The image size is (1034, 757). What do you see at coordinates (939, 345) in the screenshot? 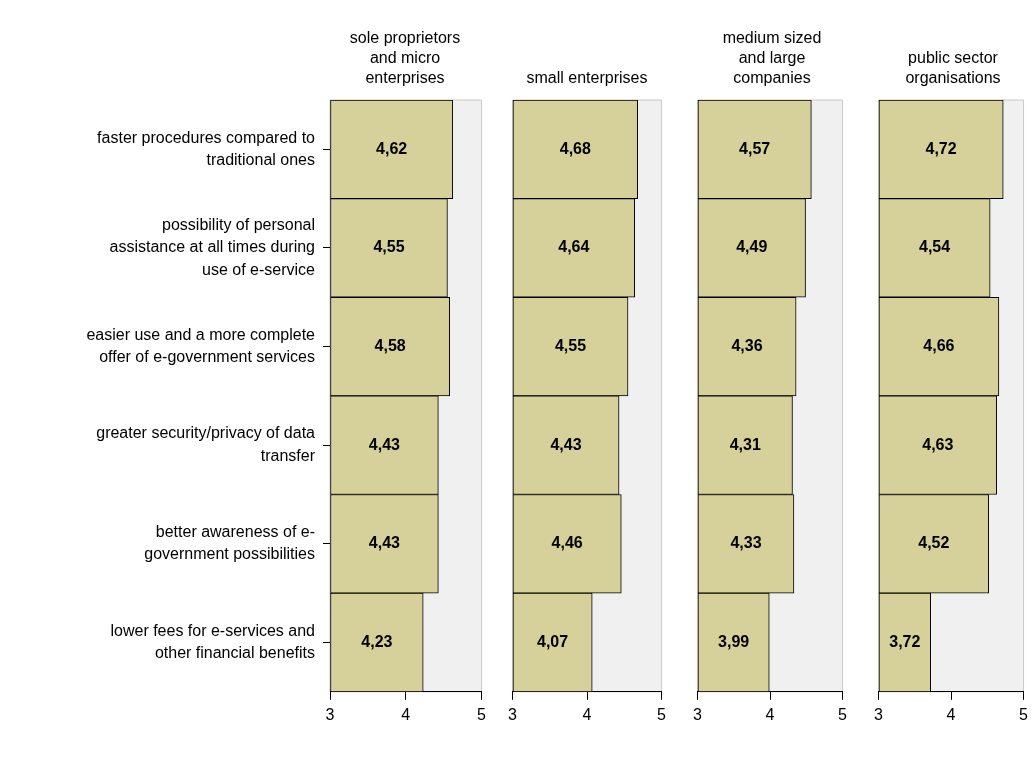
I see `data-label: 4,66` at bounding box center [939, 345].